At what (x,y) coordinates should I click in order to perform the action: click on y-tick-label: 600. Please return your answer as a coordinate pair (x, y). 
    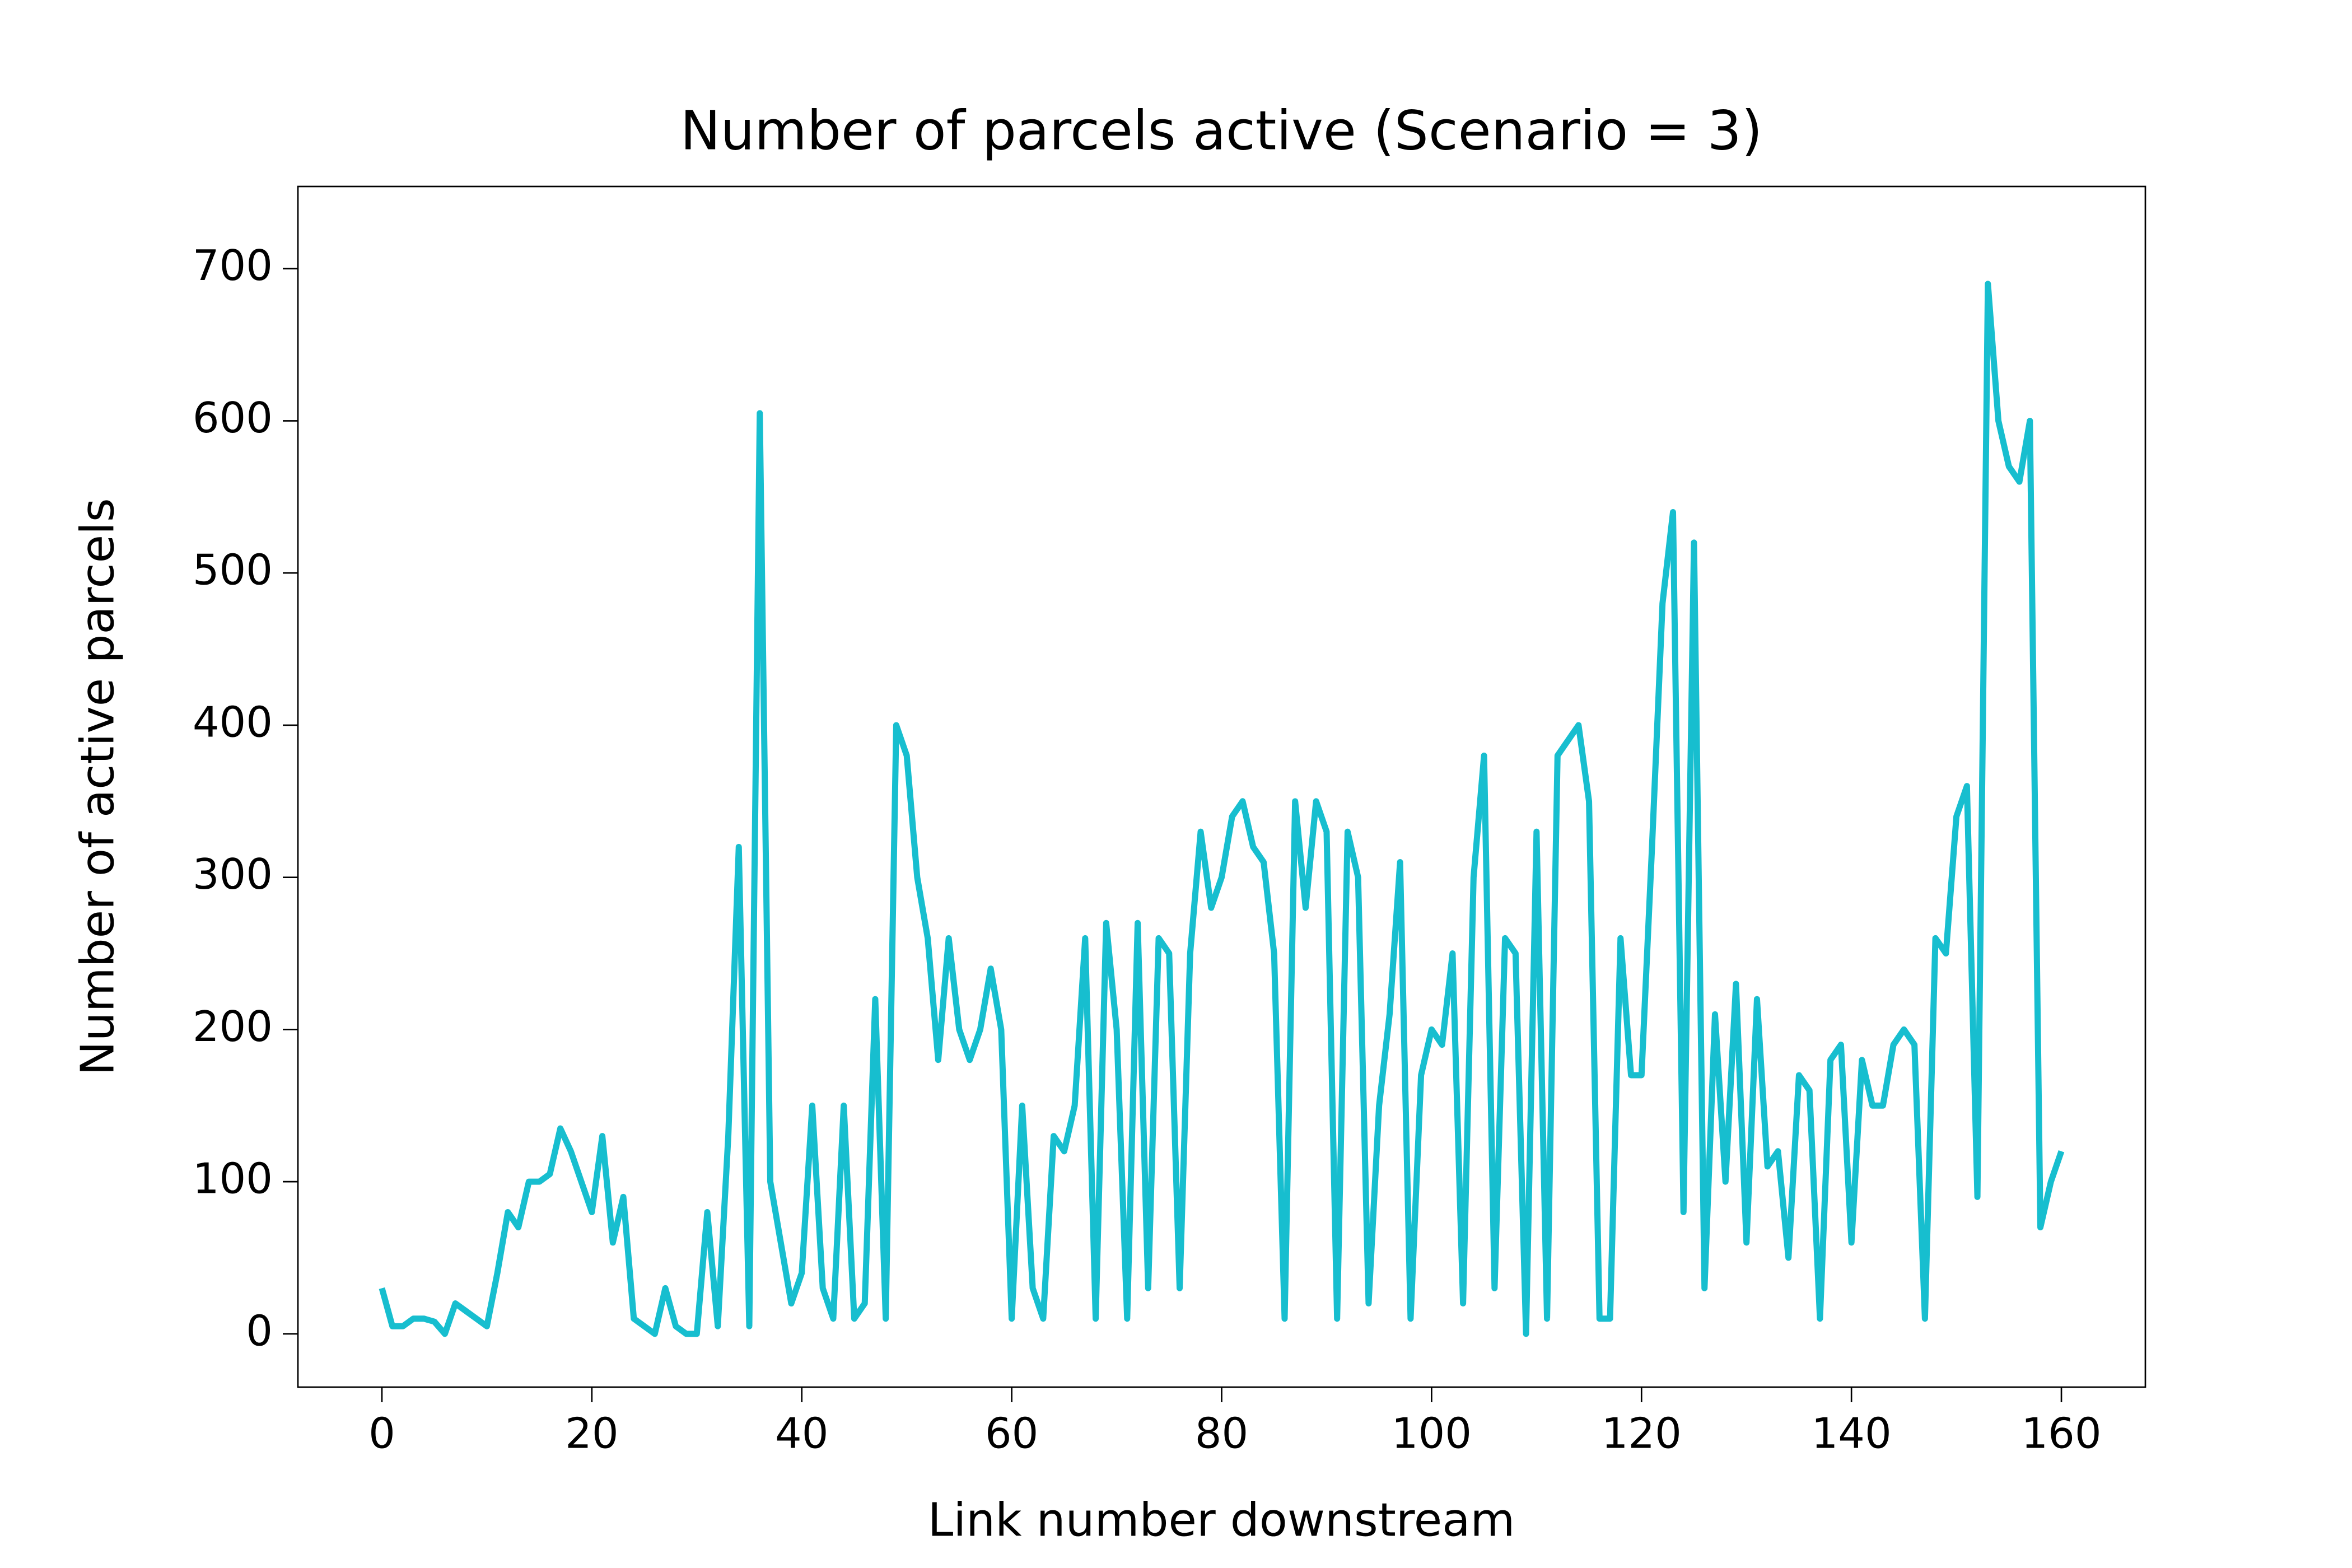
    Looking at the image, I should click on (233, 418).